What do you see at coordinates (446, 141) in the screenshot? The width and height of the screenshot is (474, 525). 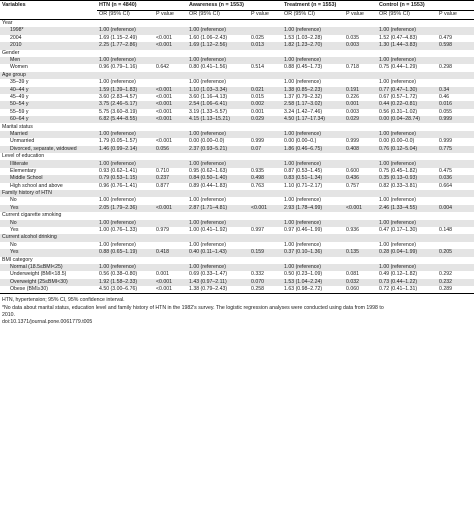 I see `p-value-cell: 0.999` at bounding box center [446, 141].